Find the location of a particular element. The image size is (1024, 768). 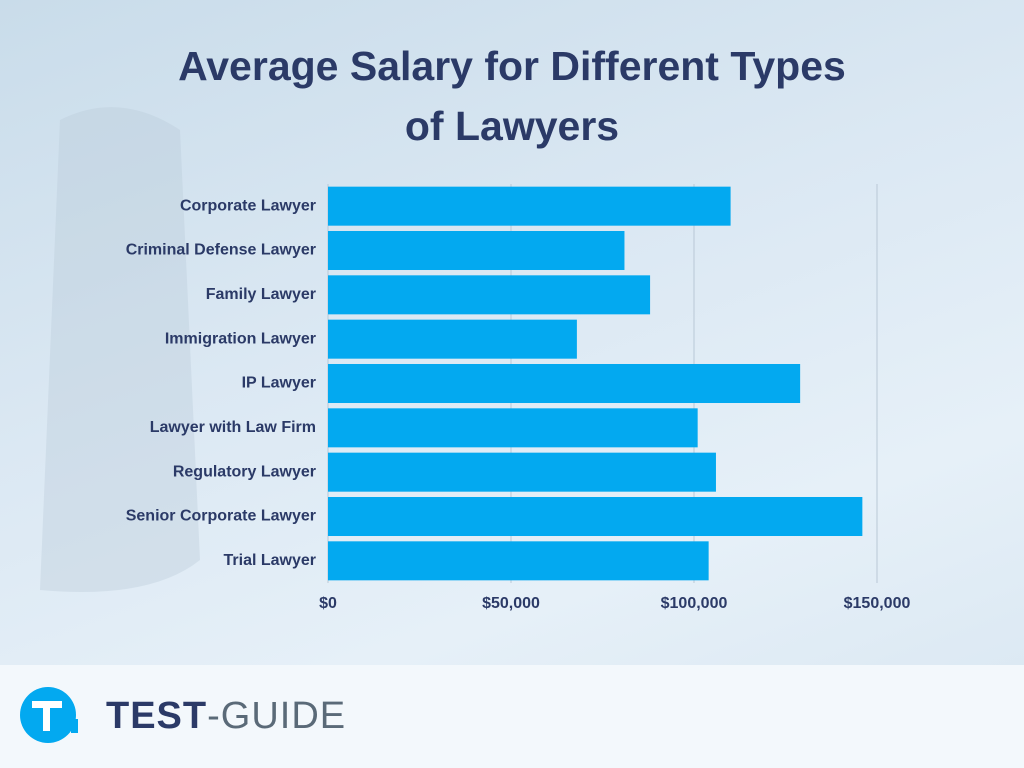

x-tick-label: $50,000 is located at coordinates (511, 603).